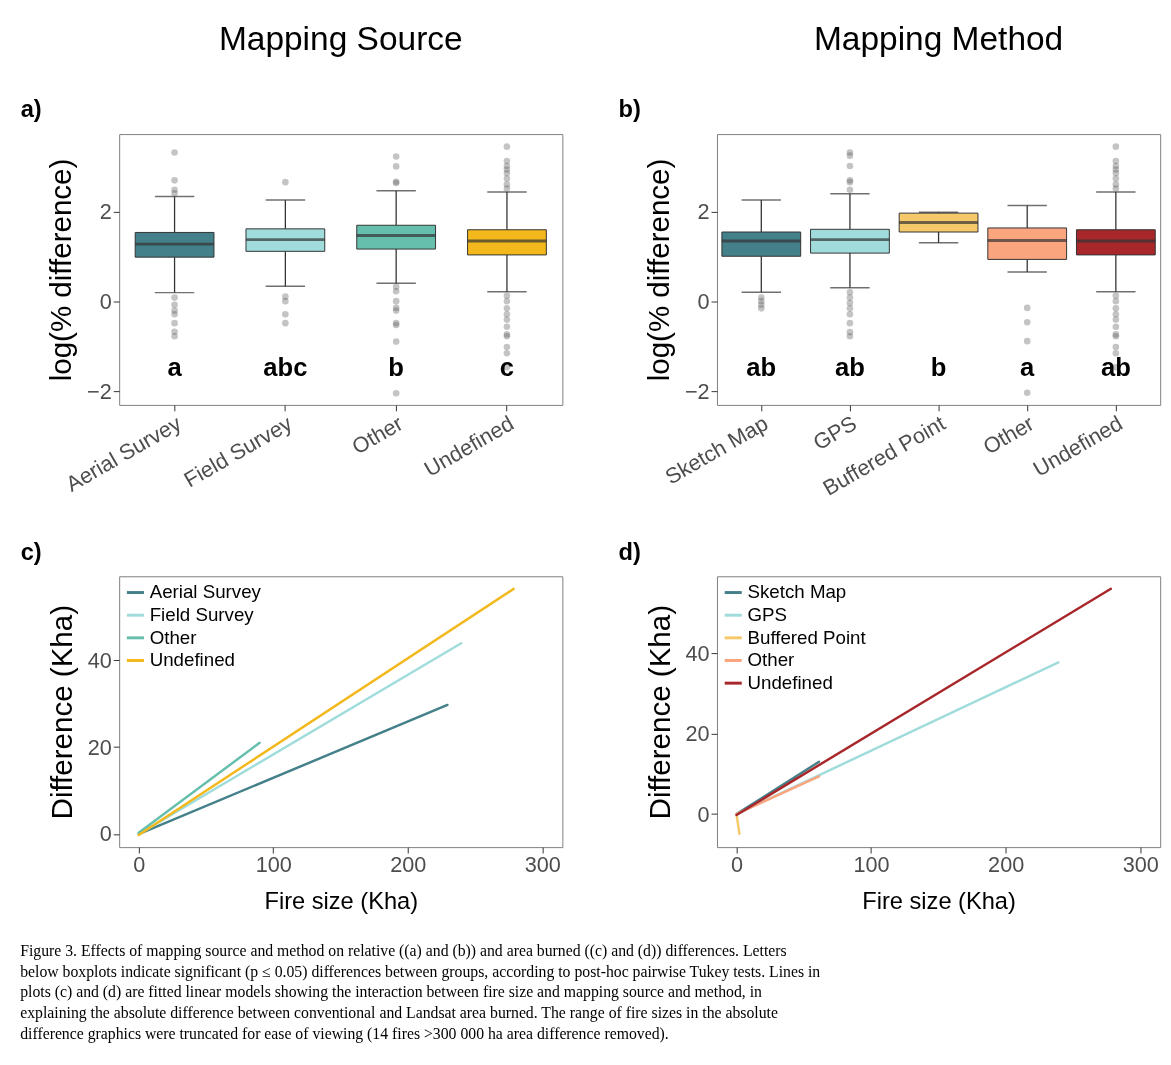 Image resolution: width=1171 pixels, height=1065 pixels. What do you see at coordinates (205, 592) in the screenshot?
I see `legend-label: Aerial Survey` at bounding box center [205, 592].